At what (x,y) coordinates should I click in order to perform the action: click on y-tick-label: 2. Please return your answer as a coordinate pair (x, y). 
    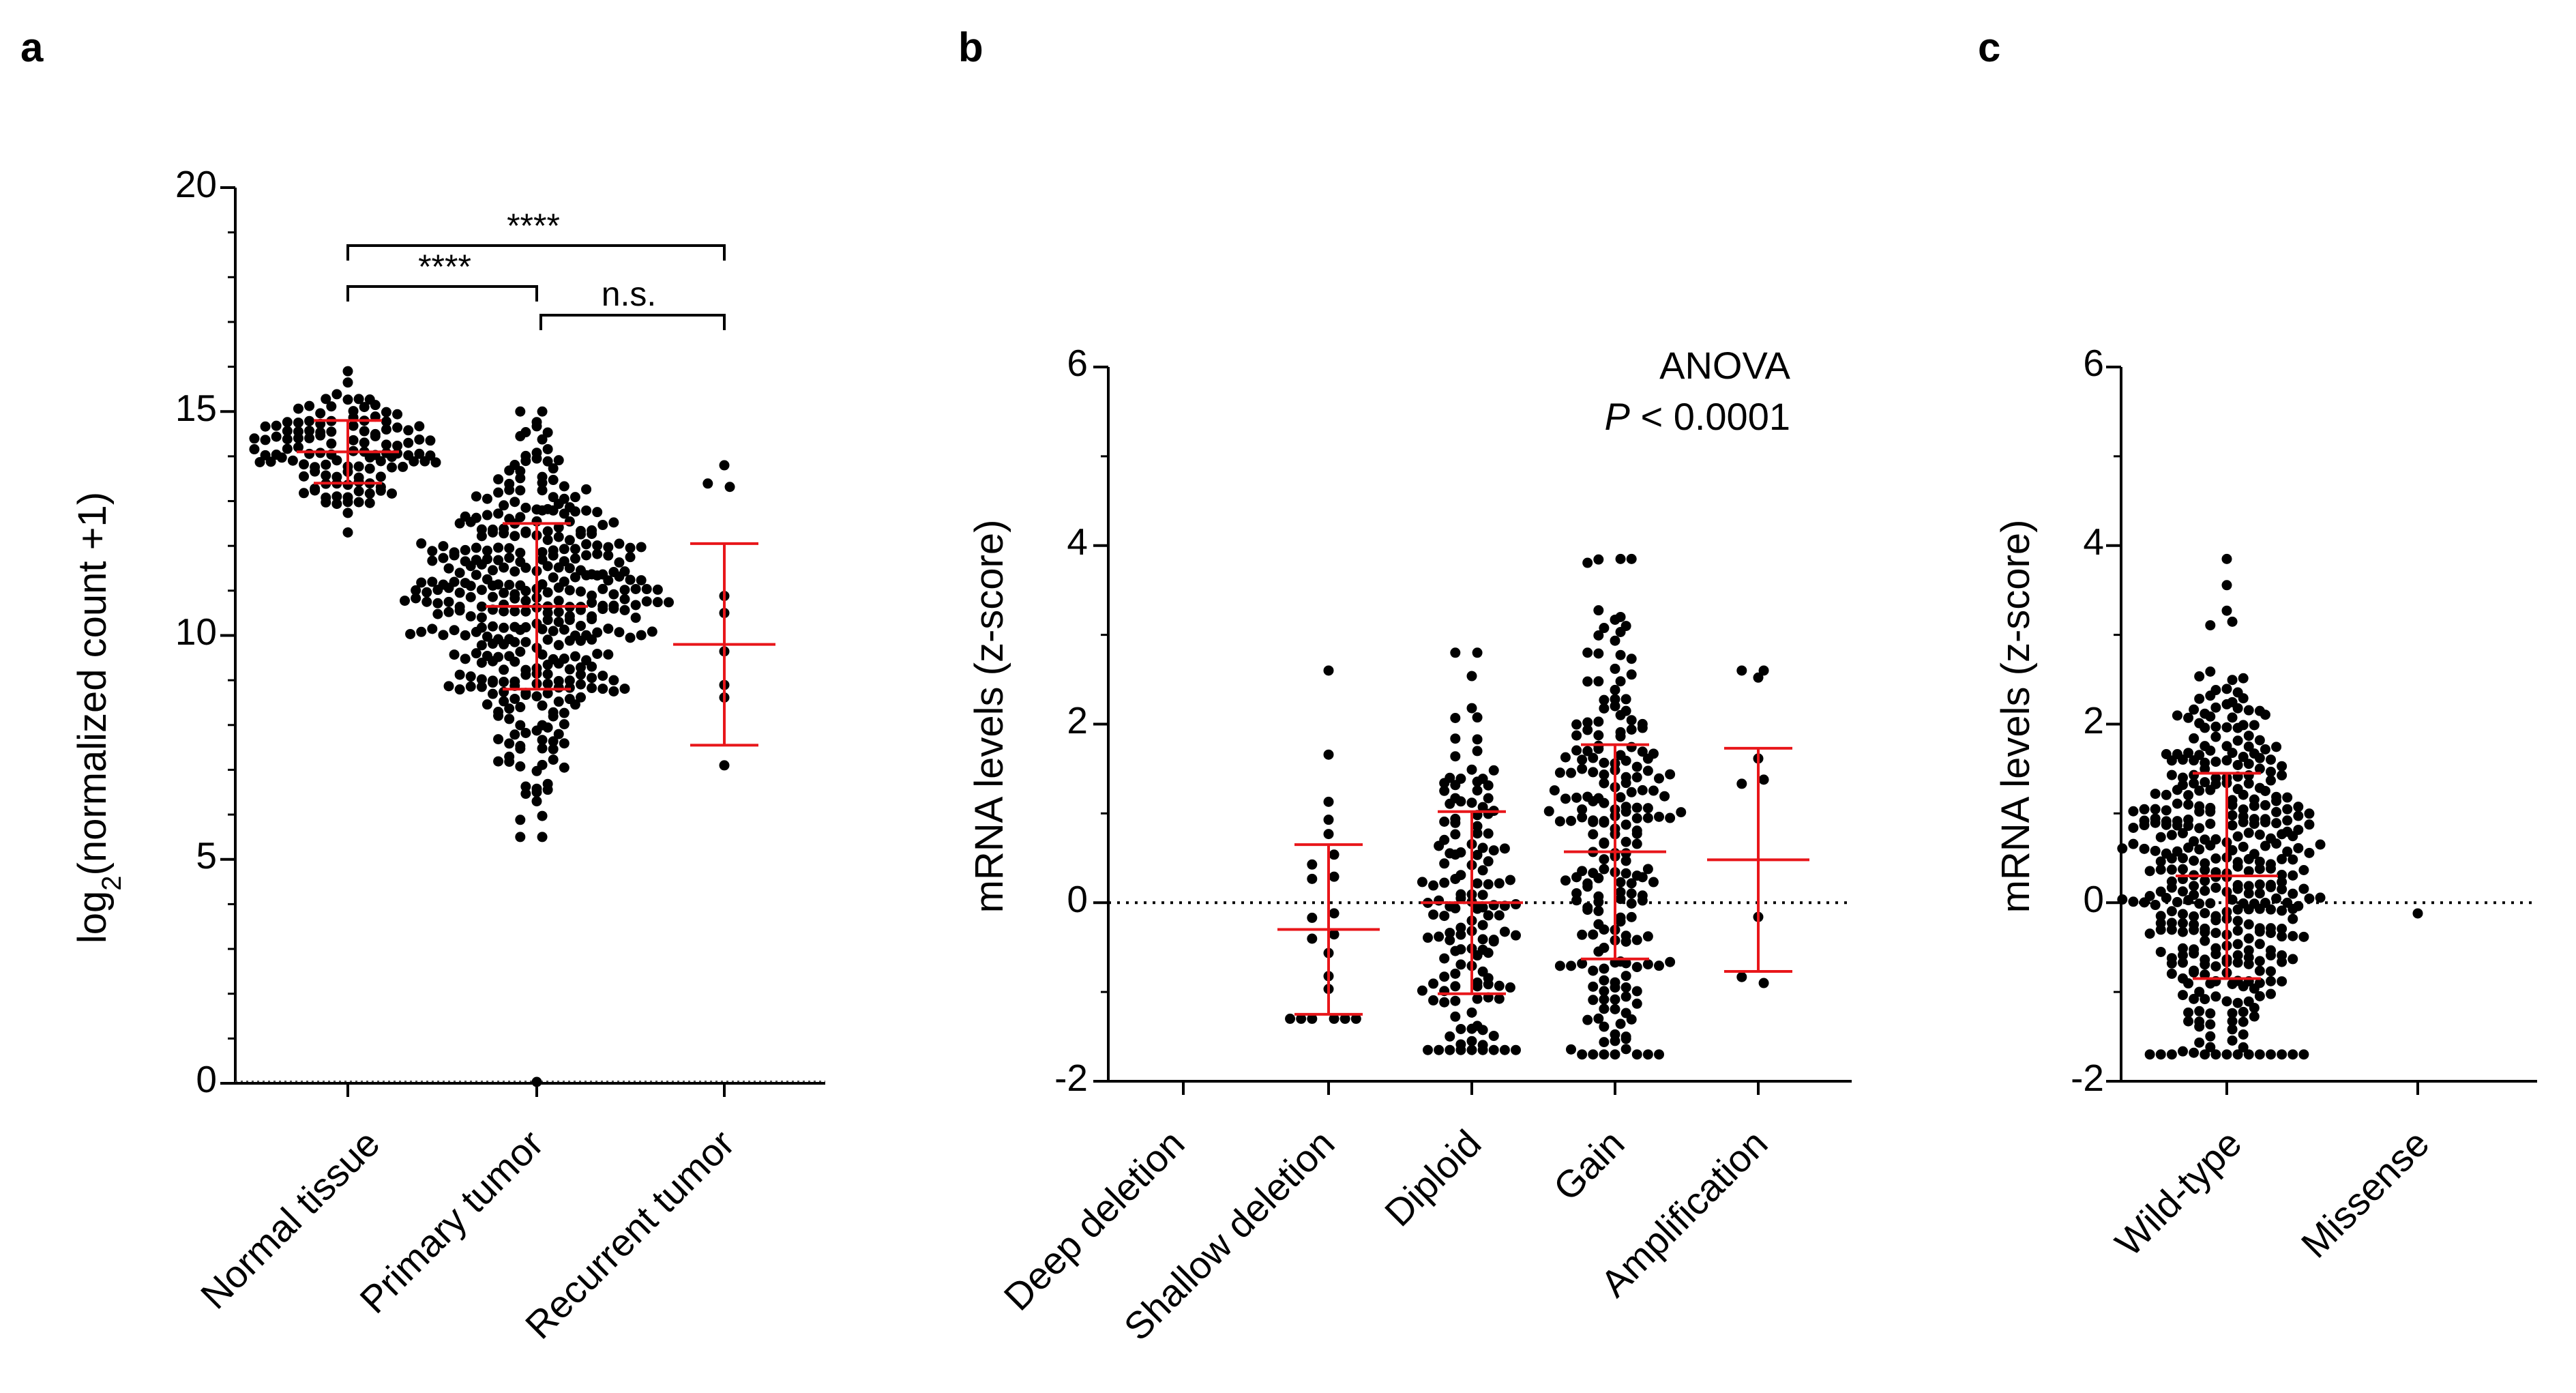
    Looking at the image, I should click on (2093, 720).